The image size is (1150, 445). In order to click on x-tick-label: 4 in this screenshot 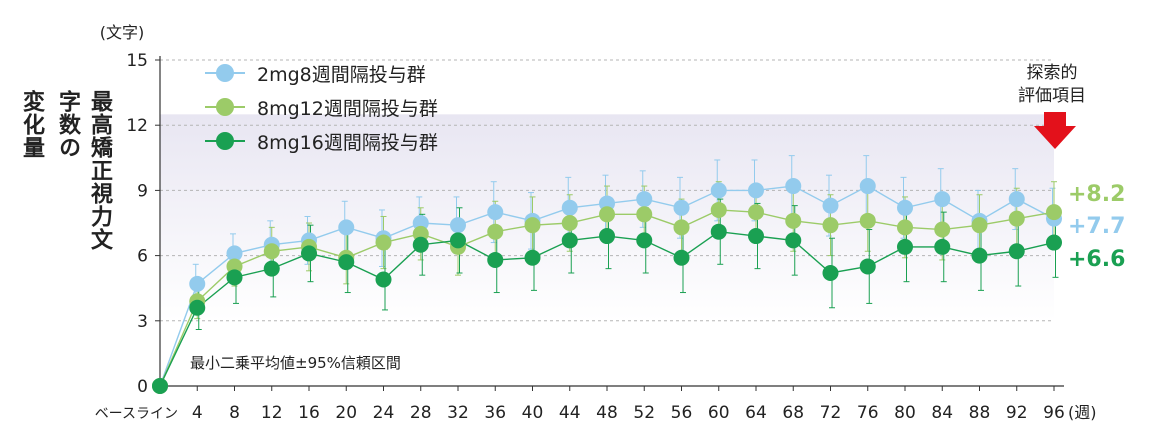, I will do `click(197, 413)`.